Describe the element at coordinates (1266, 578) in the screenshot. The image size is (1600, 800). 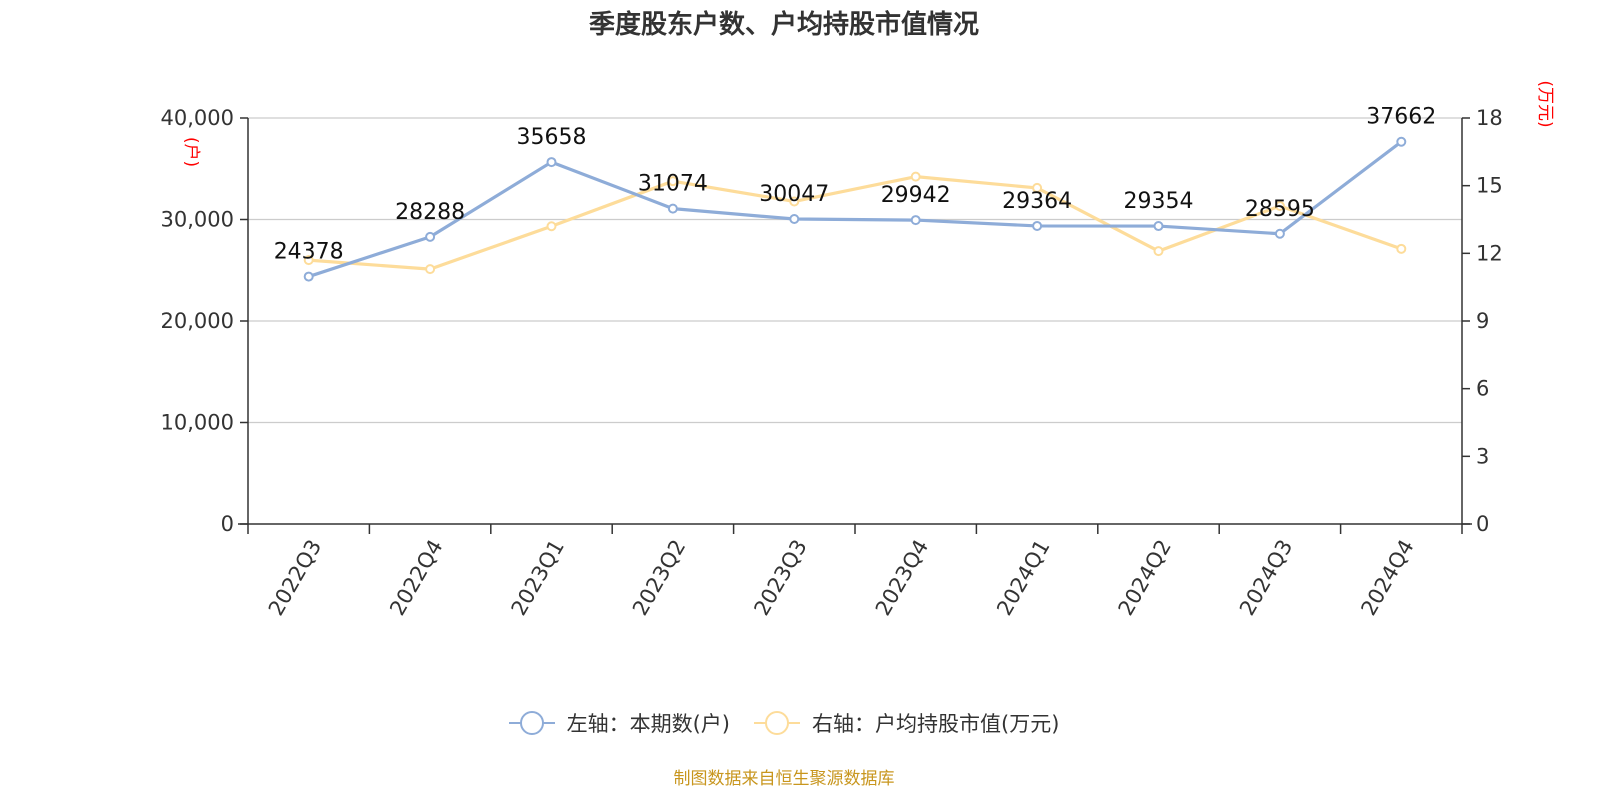
I see `x-axis-category-label: 2024Q3` at that location.